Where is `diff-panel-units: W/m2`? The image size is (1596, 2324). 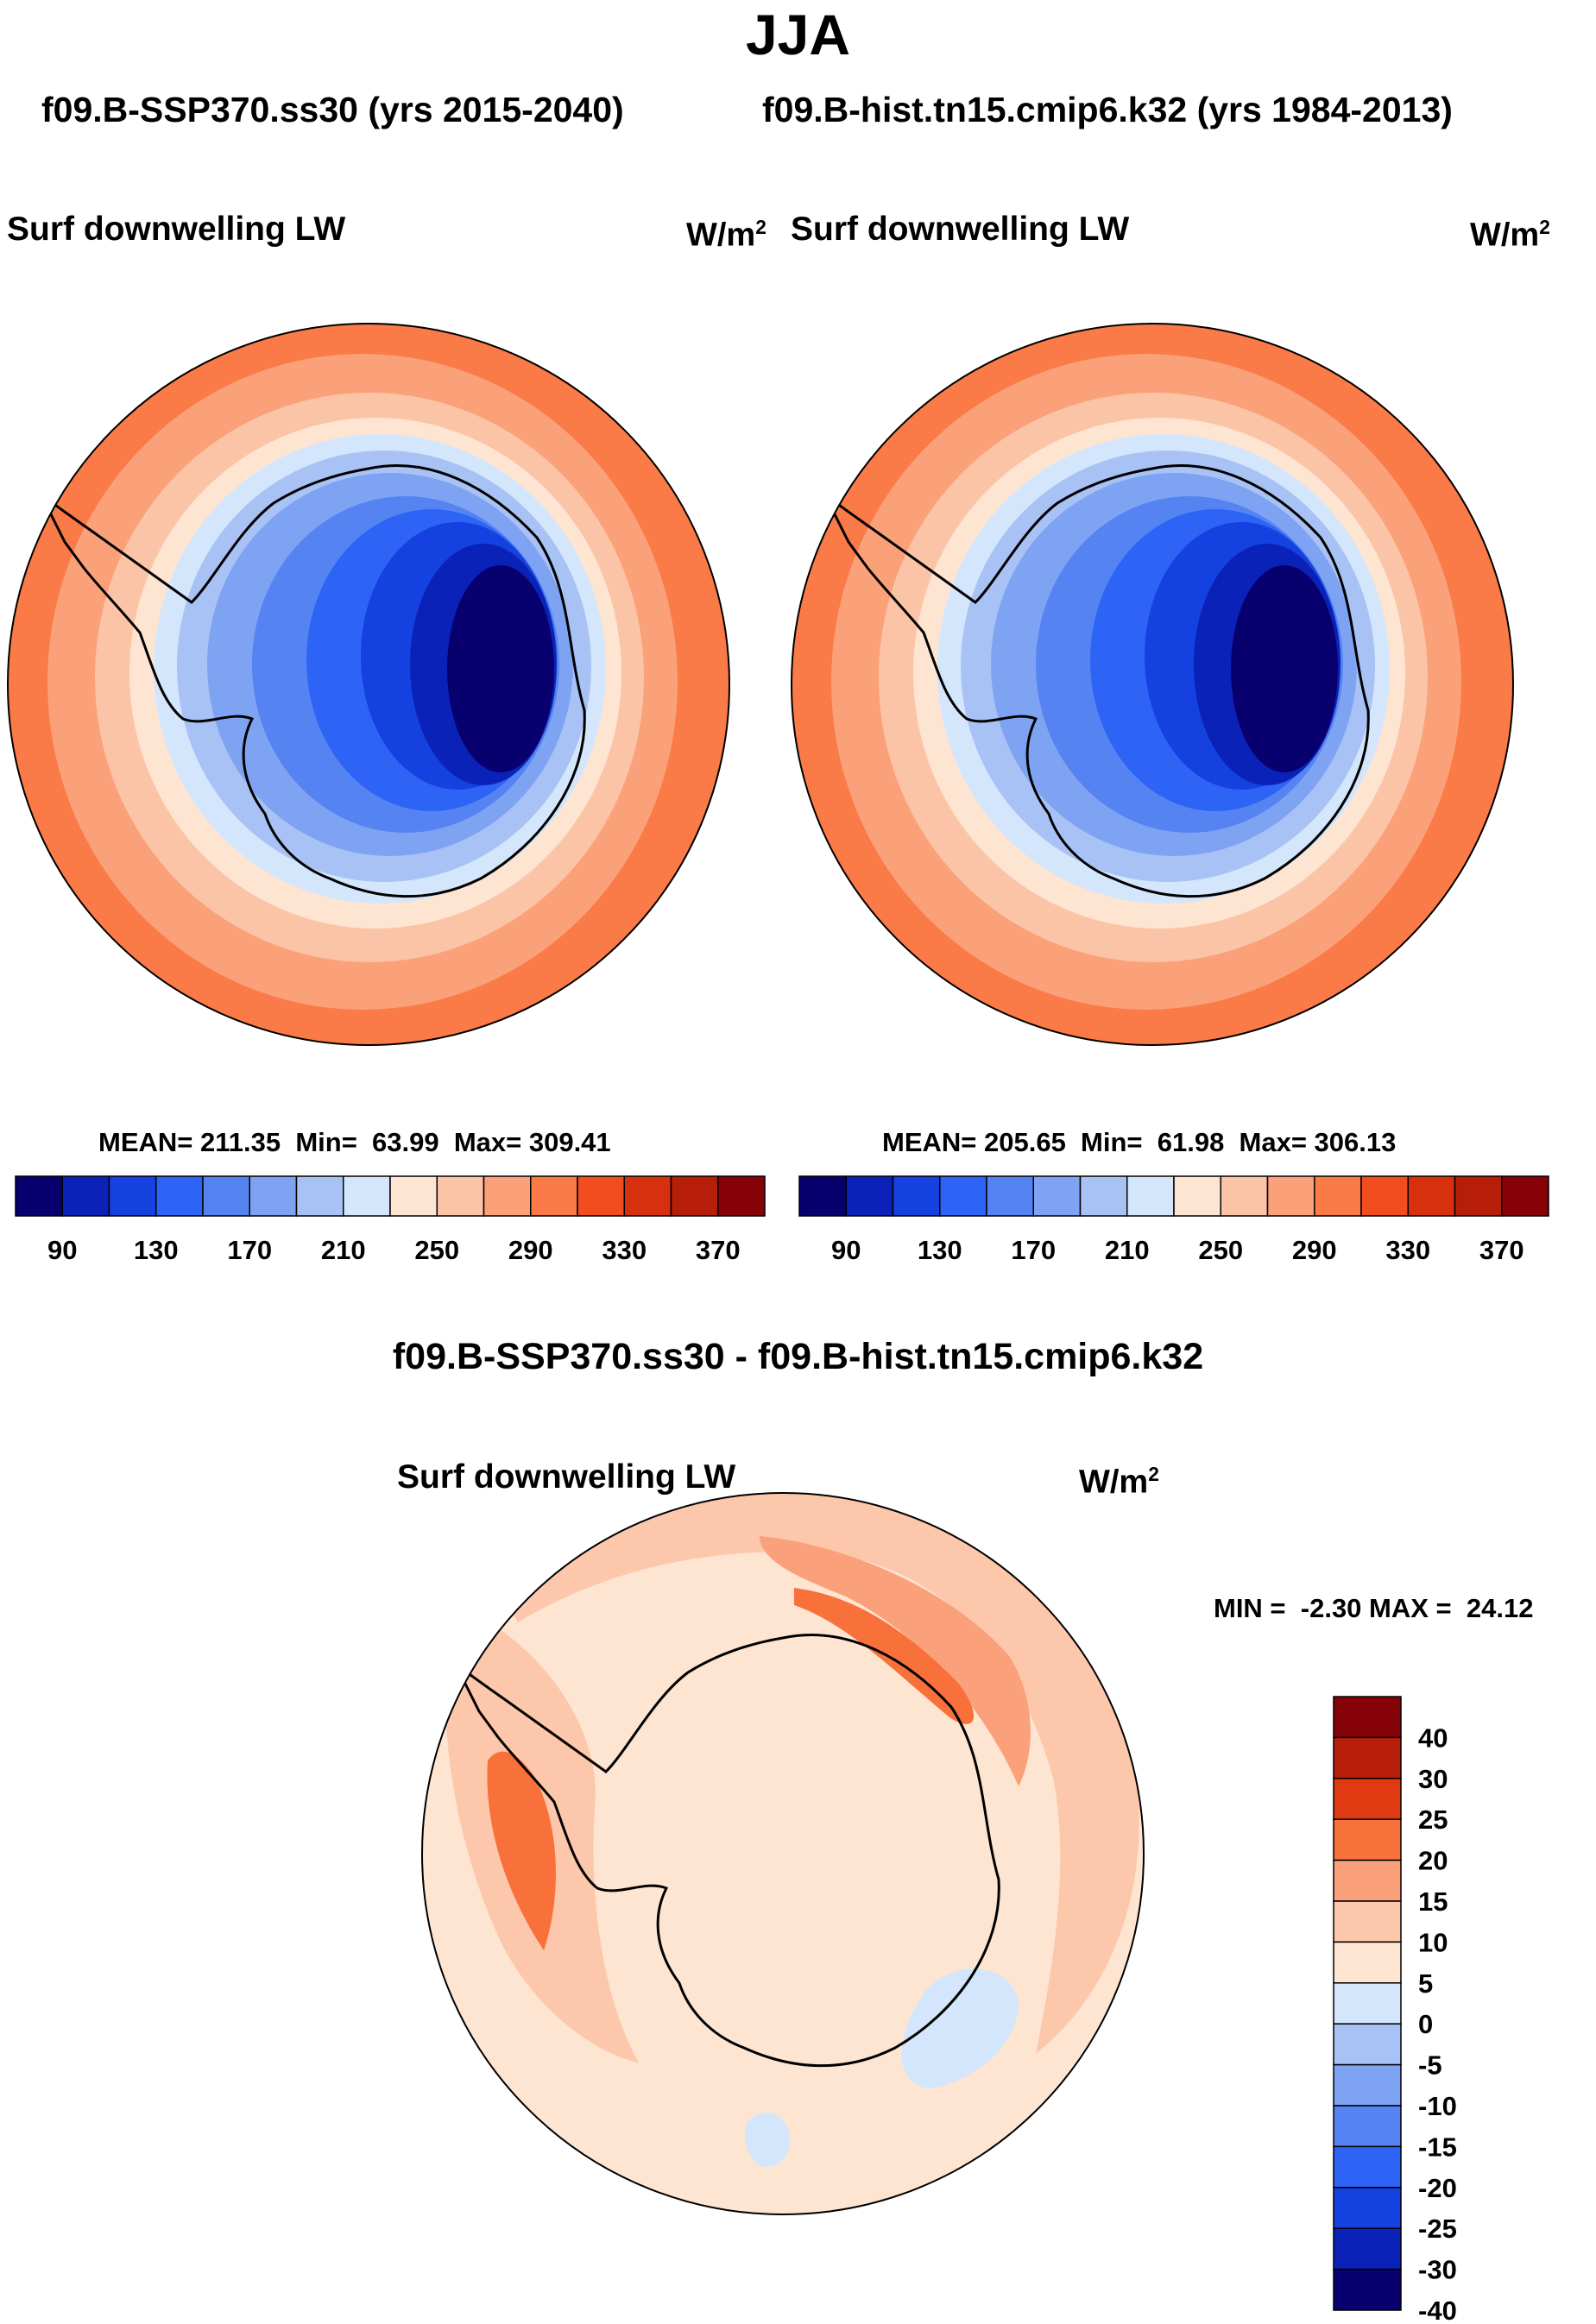 diff-panel-units: W/m2 is located at coordinates (1119, 1482).